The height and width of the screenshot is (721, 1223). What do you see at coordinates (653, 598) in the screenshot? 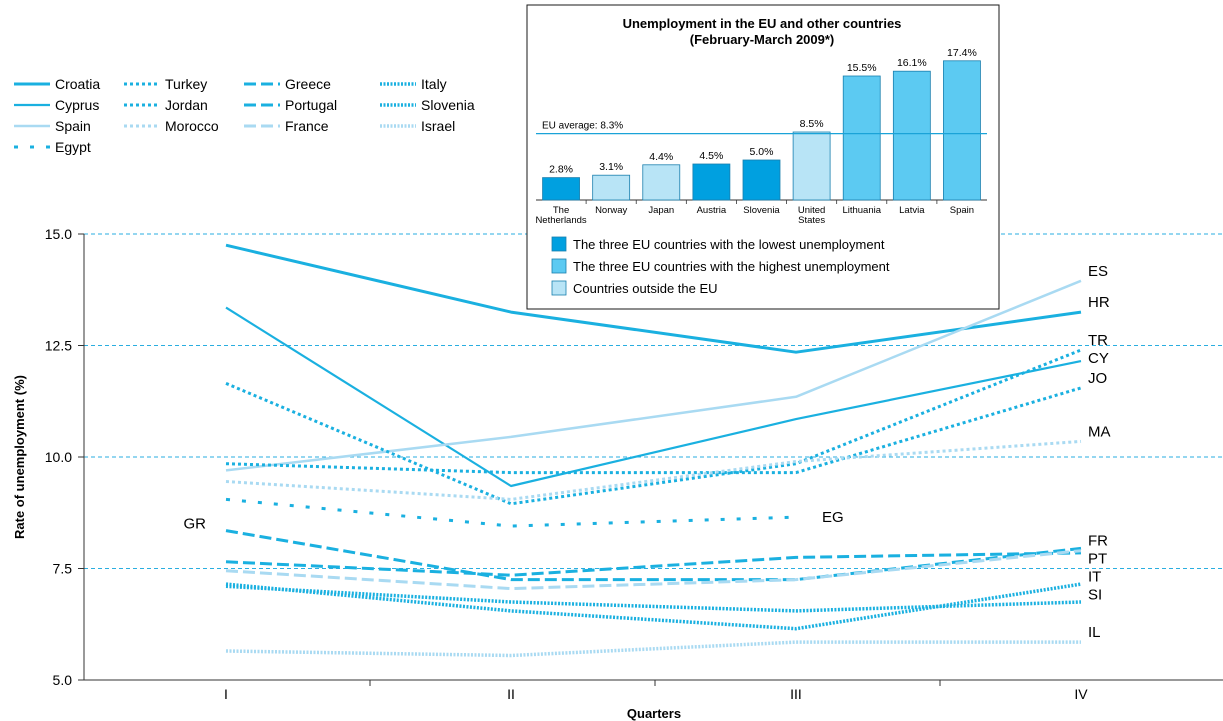
I see `series-line-slovenia` at bounding box center [653, 598].